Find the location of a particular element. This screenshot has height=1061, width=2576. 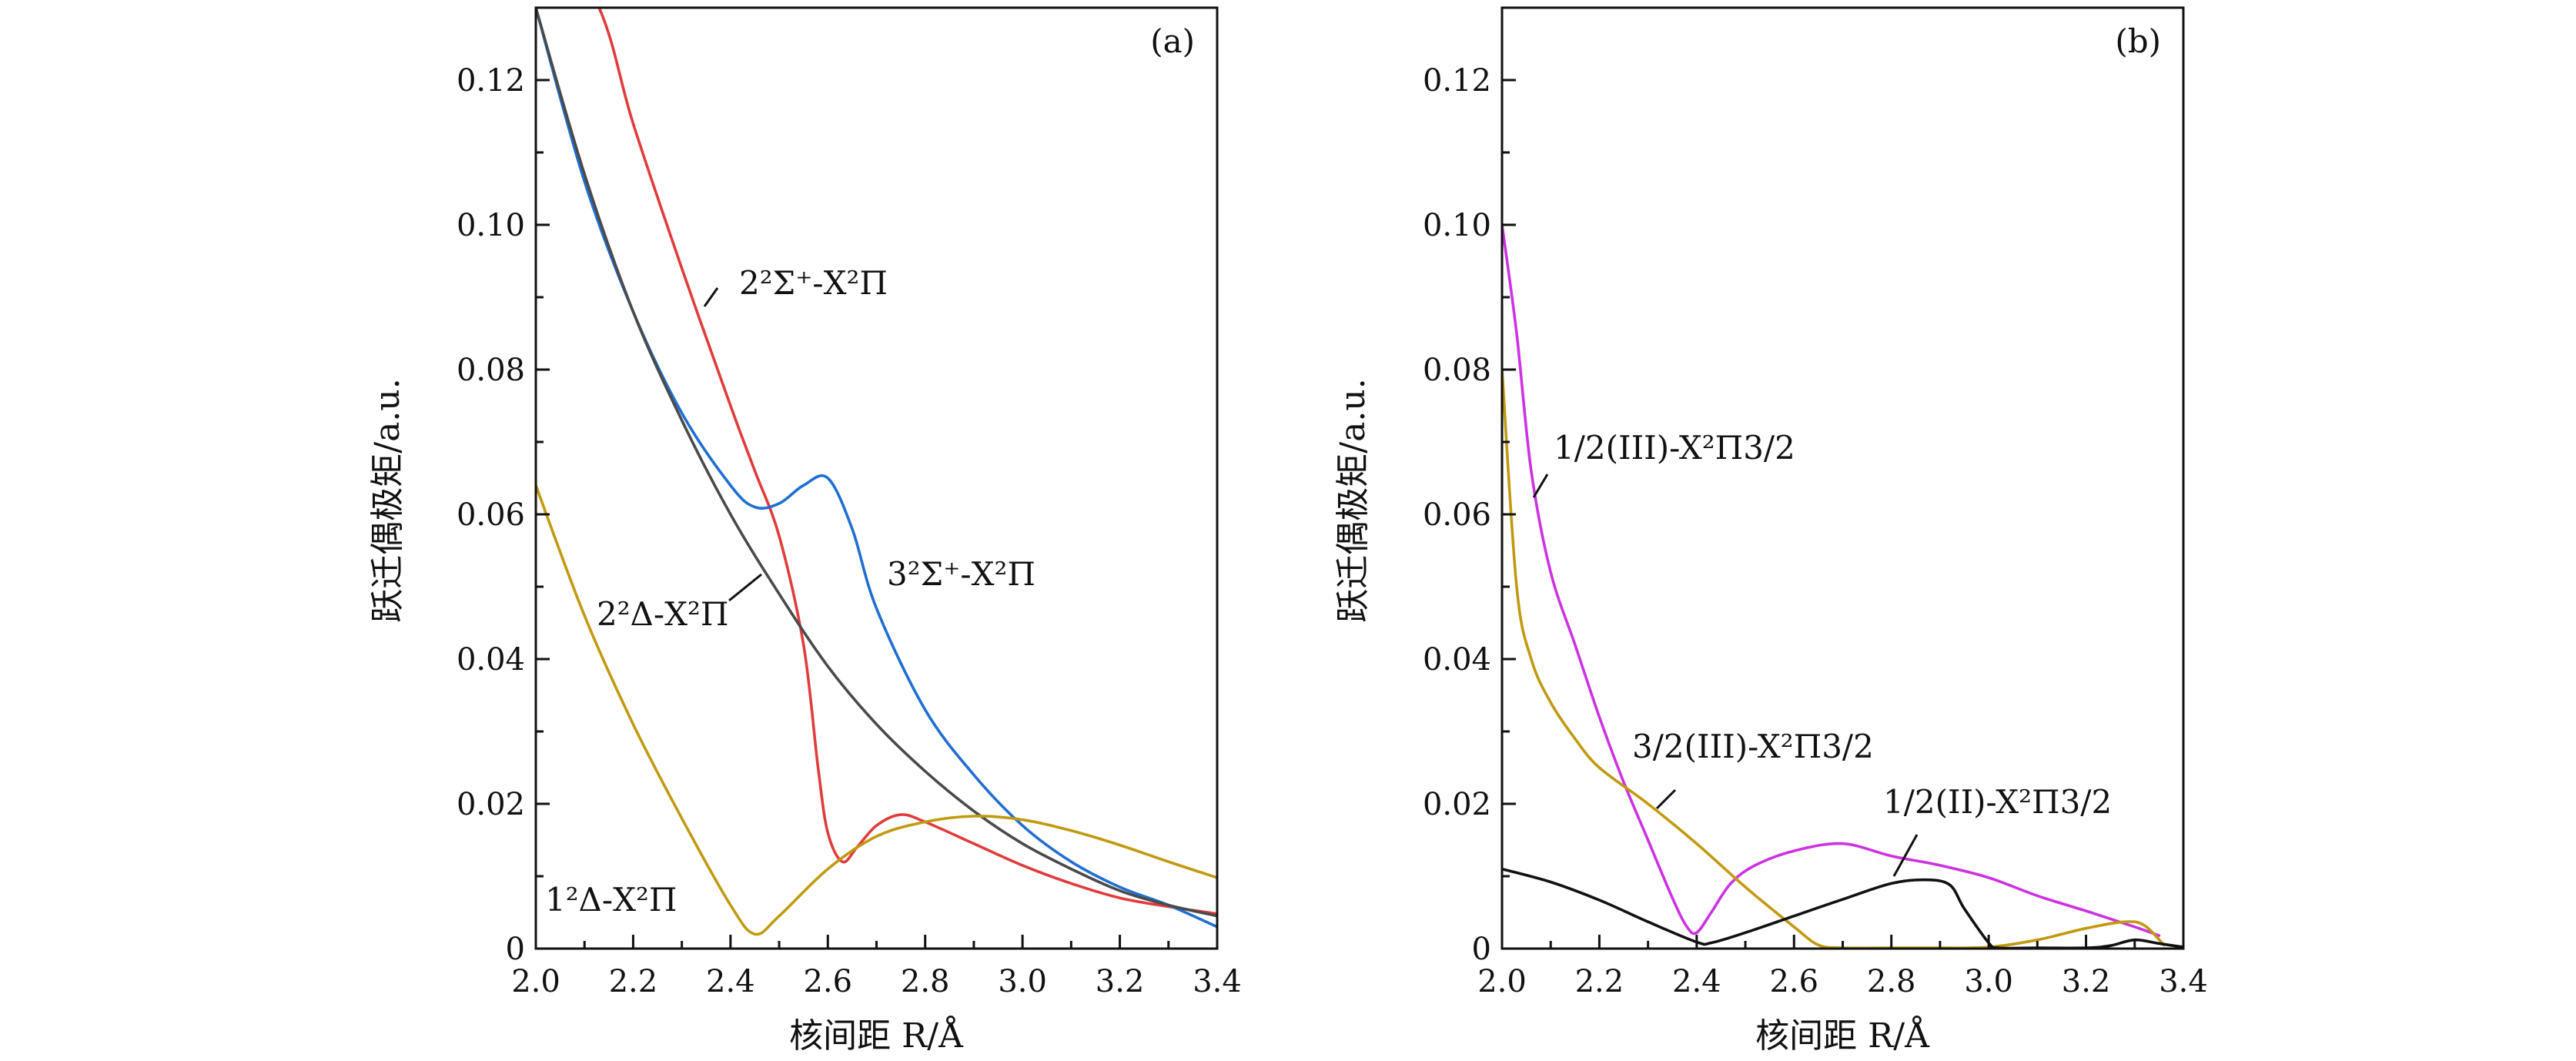

panel-a-y-tick-label: 0.06 is located at coordinates (491, 515).